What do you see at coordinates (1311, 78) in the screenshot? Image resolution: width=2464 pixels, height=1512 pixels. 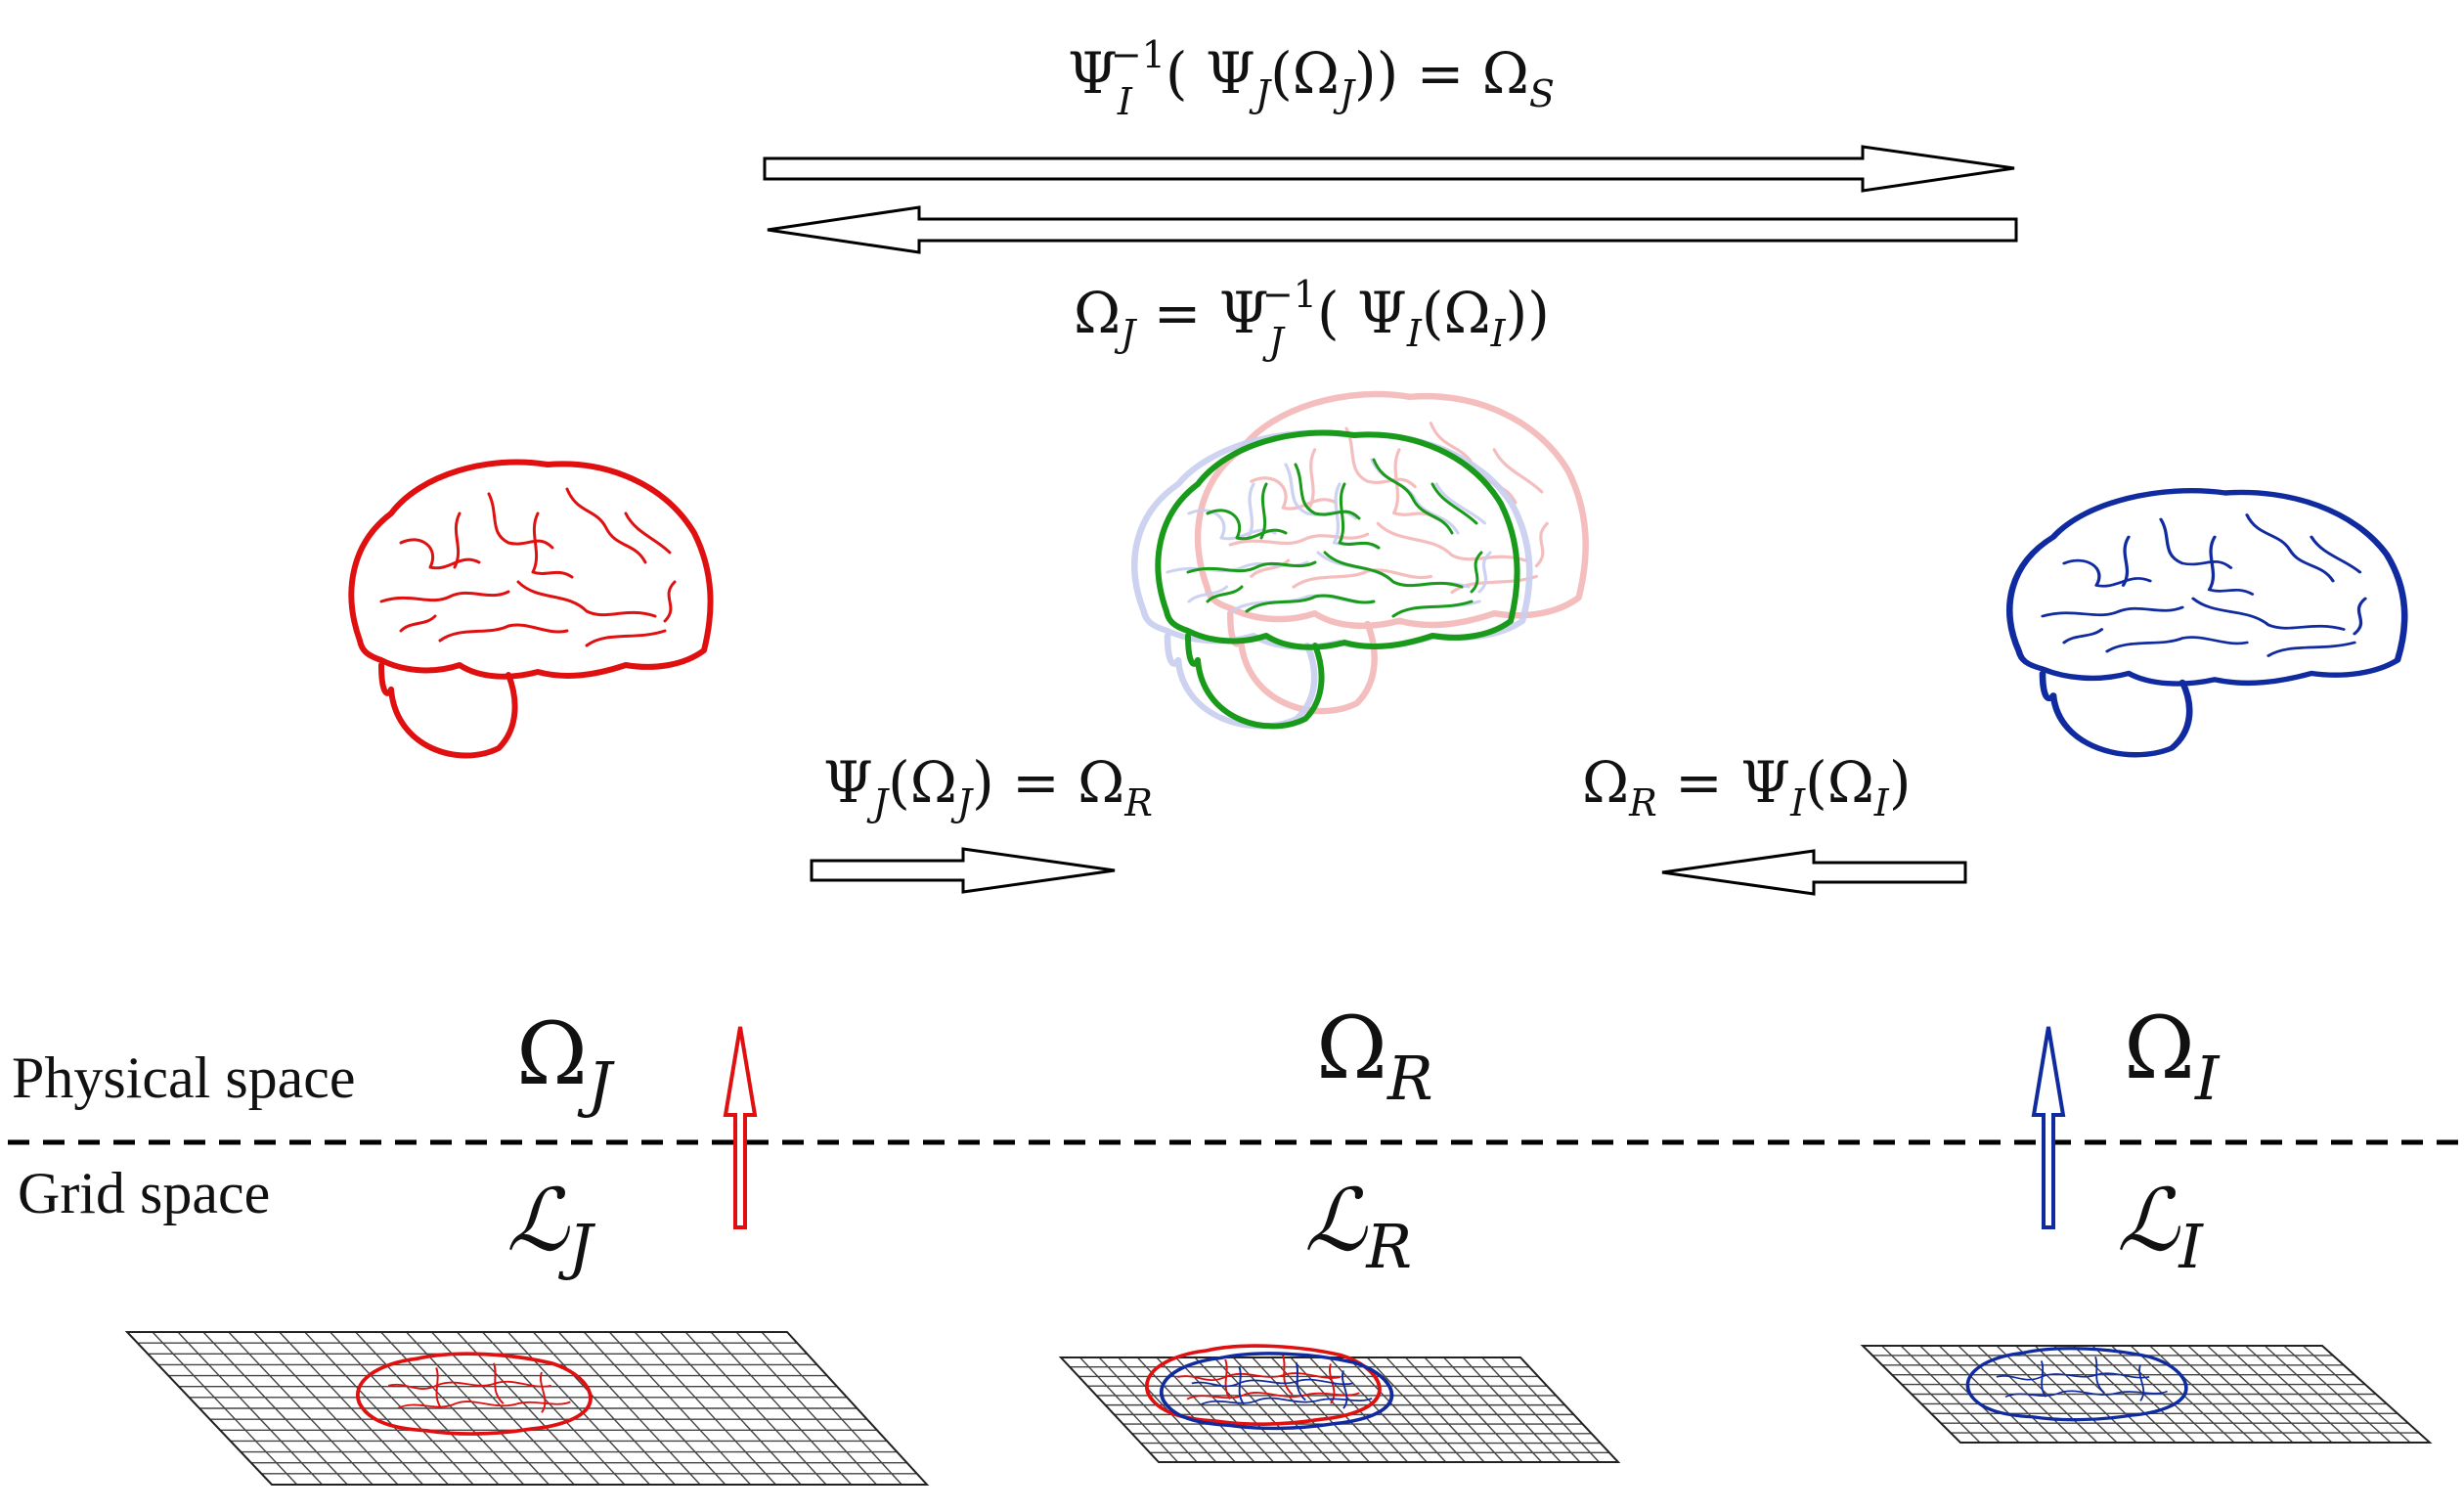 I see `equation-top-forward: ΨI−1( ΨJ(ΩJ)) = ΩS` at bounding box center [1311, 78].